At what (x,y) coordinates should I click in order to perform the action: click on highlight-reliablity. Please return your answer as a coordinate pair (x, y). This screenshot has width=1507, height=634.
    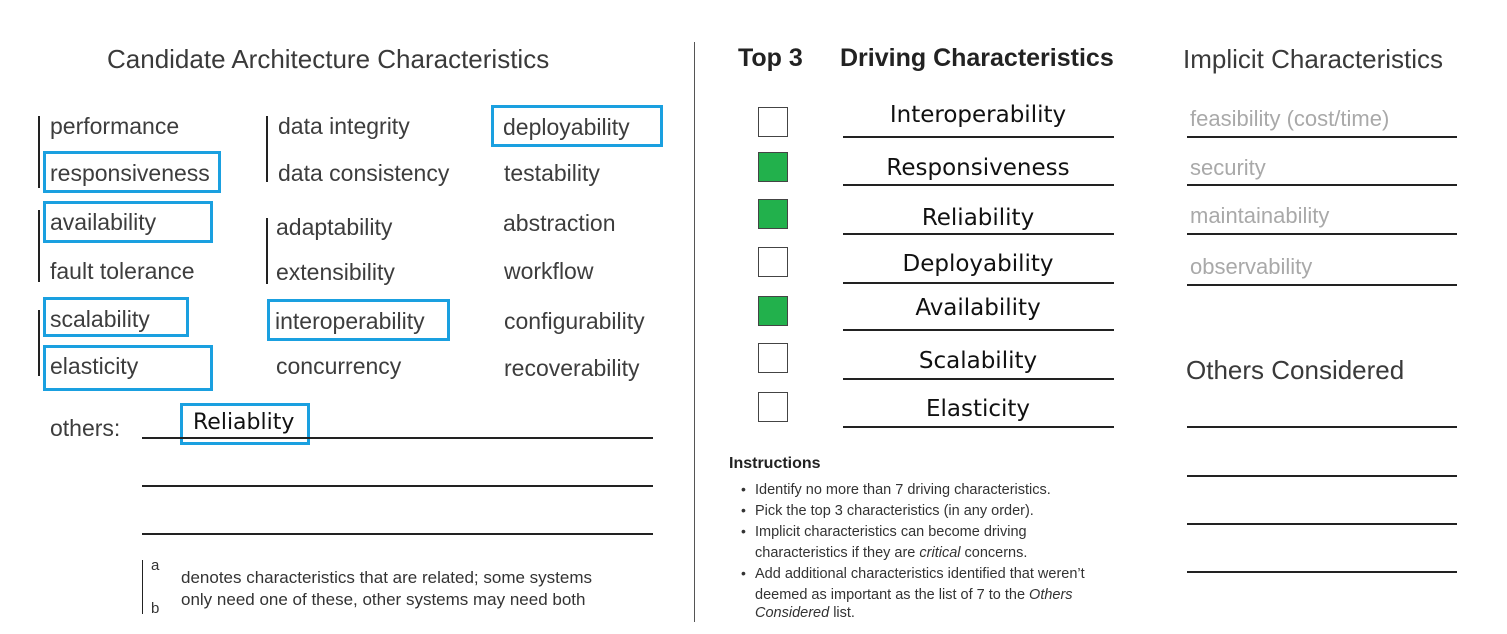
    Looking at the image, I should click on (245, 424).